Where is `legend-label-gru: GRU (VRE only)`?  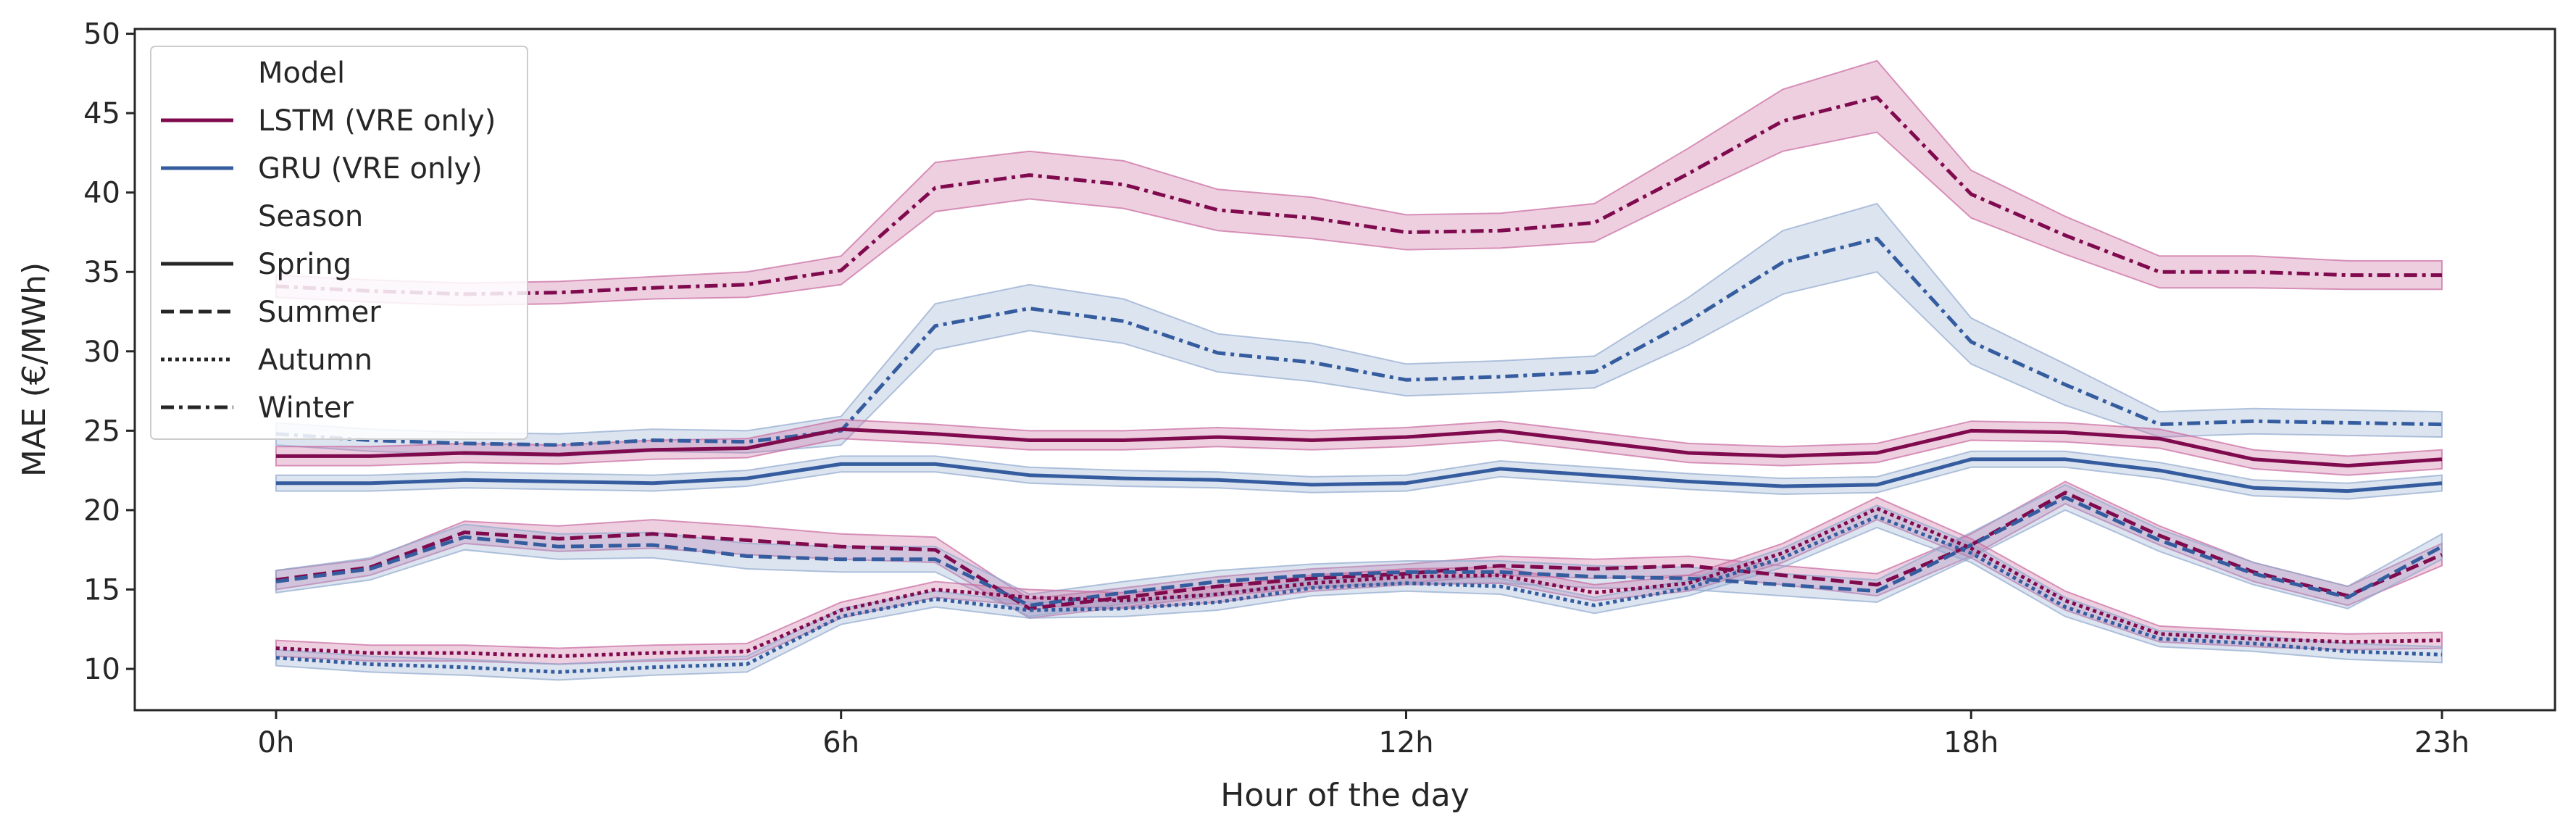 legend-label-gru: GRU (VRE only) is located at coordinates (370, 169).